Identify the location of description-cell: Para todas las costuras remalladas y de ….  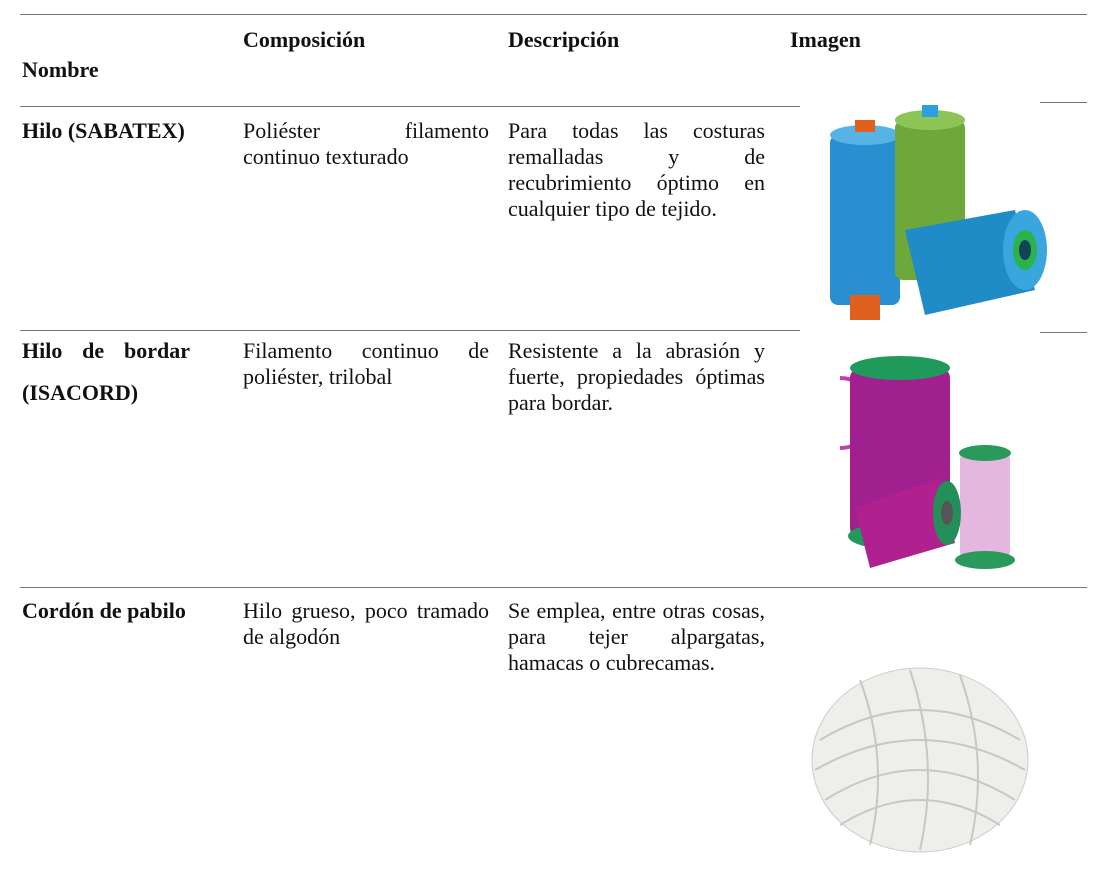
(636, 169).